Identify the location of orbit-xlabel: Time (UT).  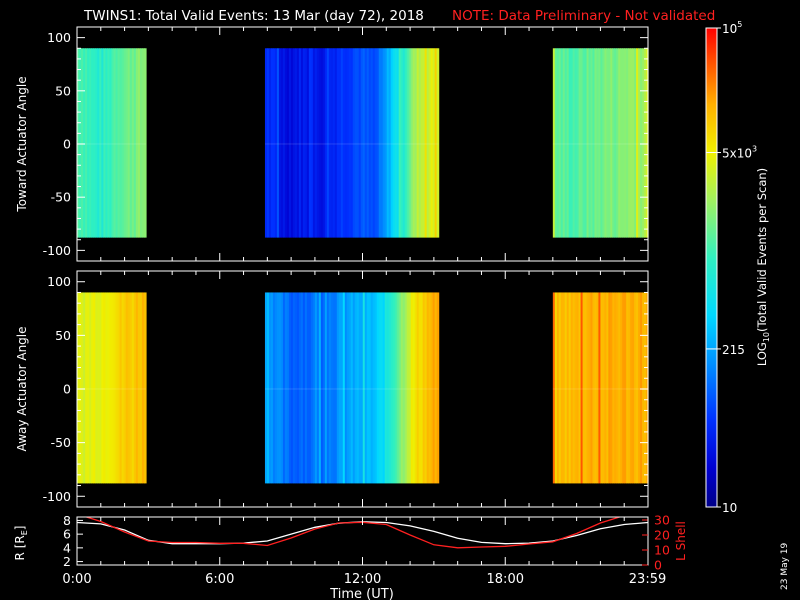
(361, 593).